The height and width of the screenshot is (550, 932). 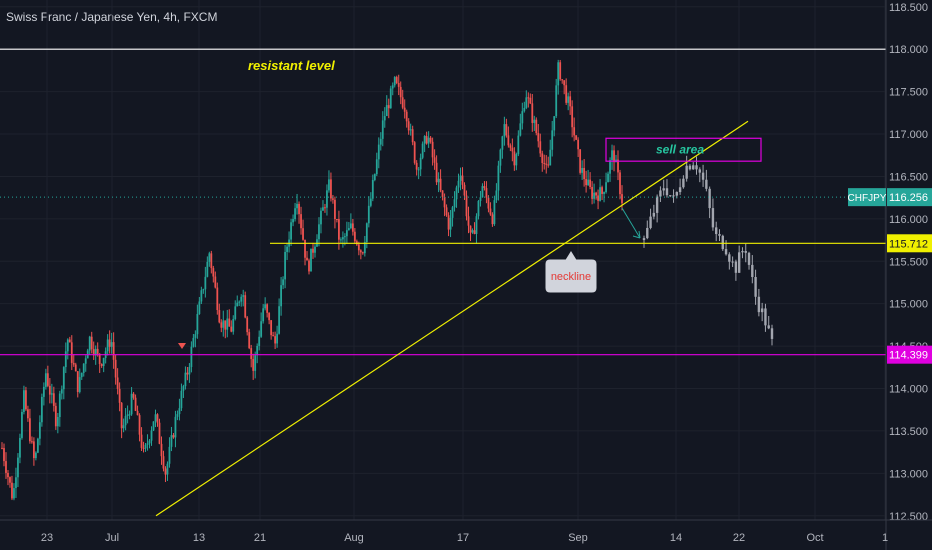 I want to click on y-tick-label: 113.500, so click(x=908, y=432).